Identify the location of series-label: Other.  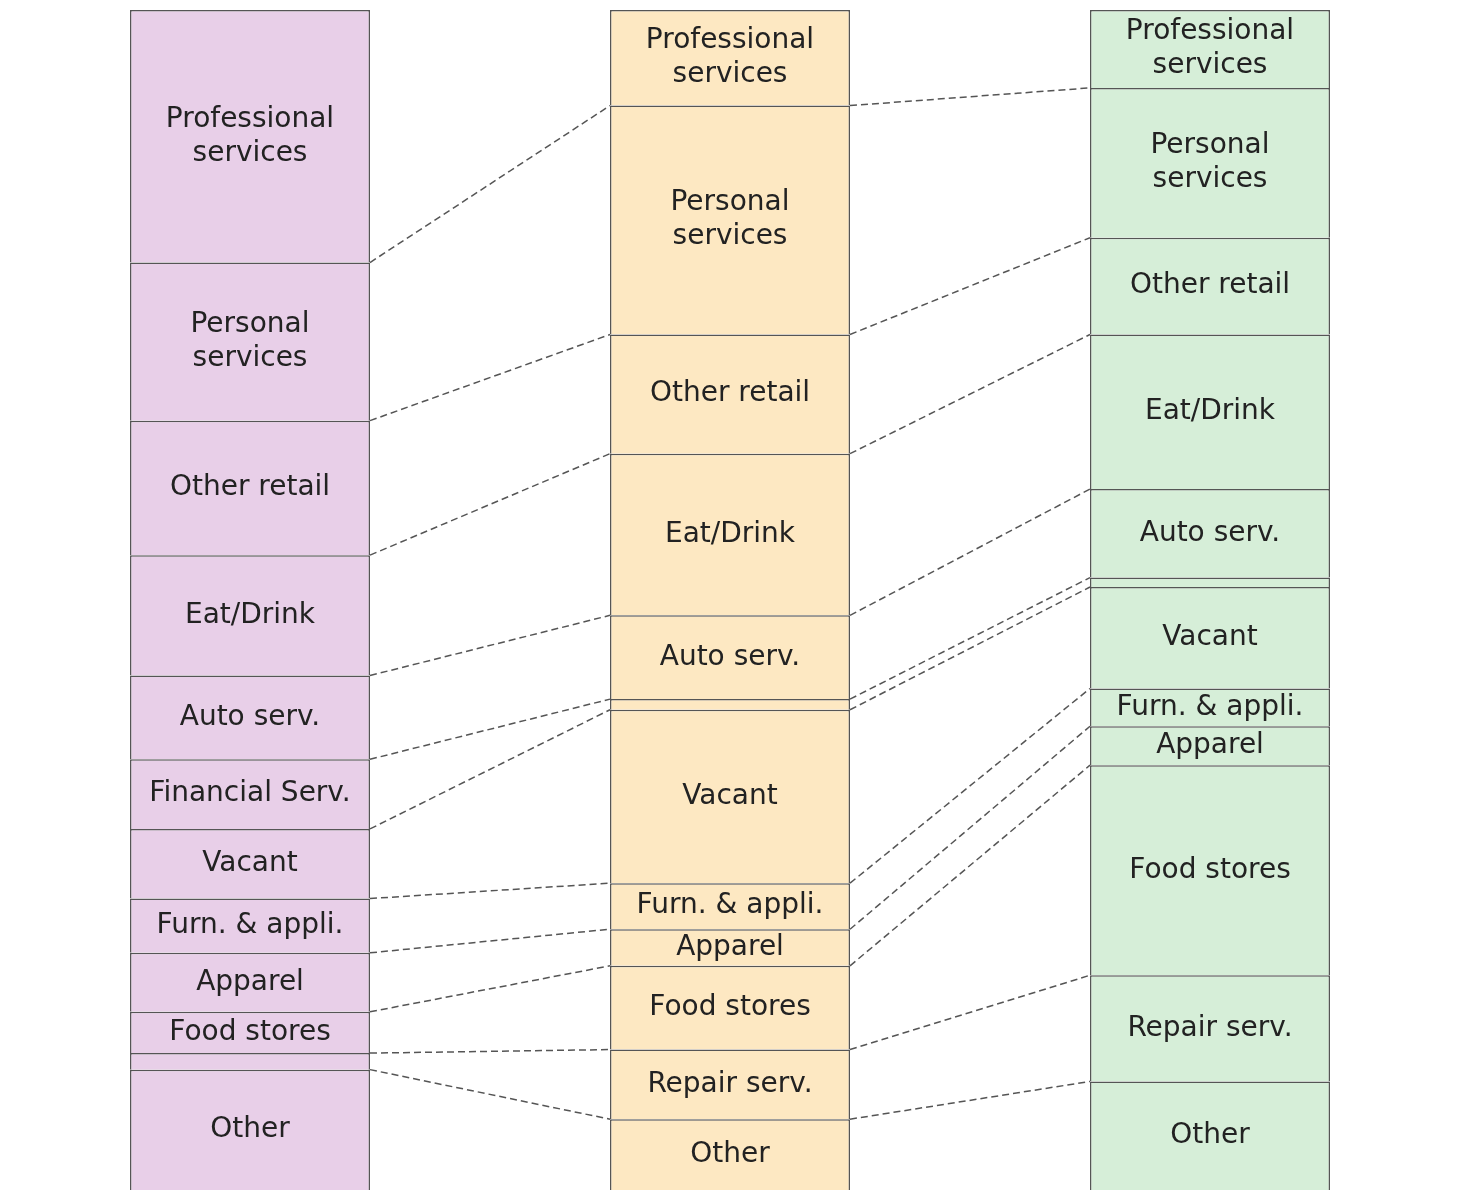
(730, 1152).